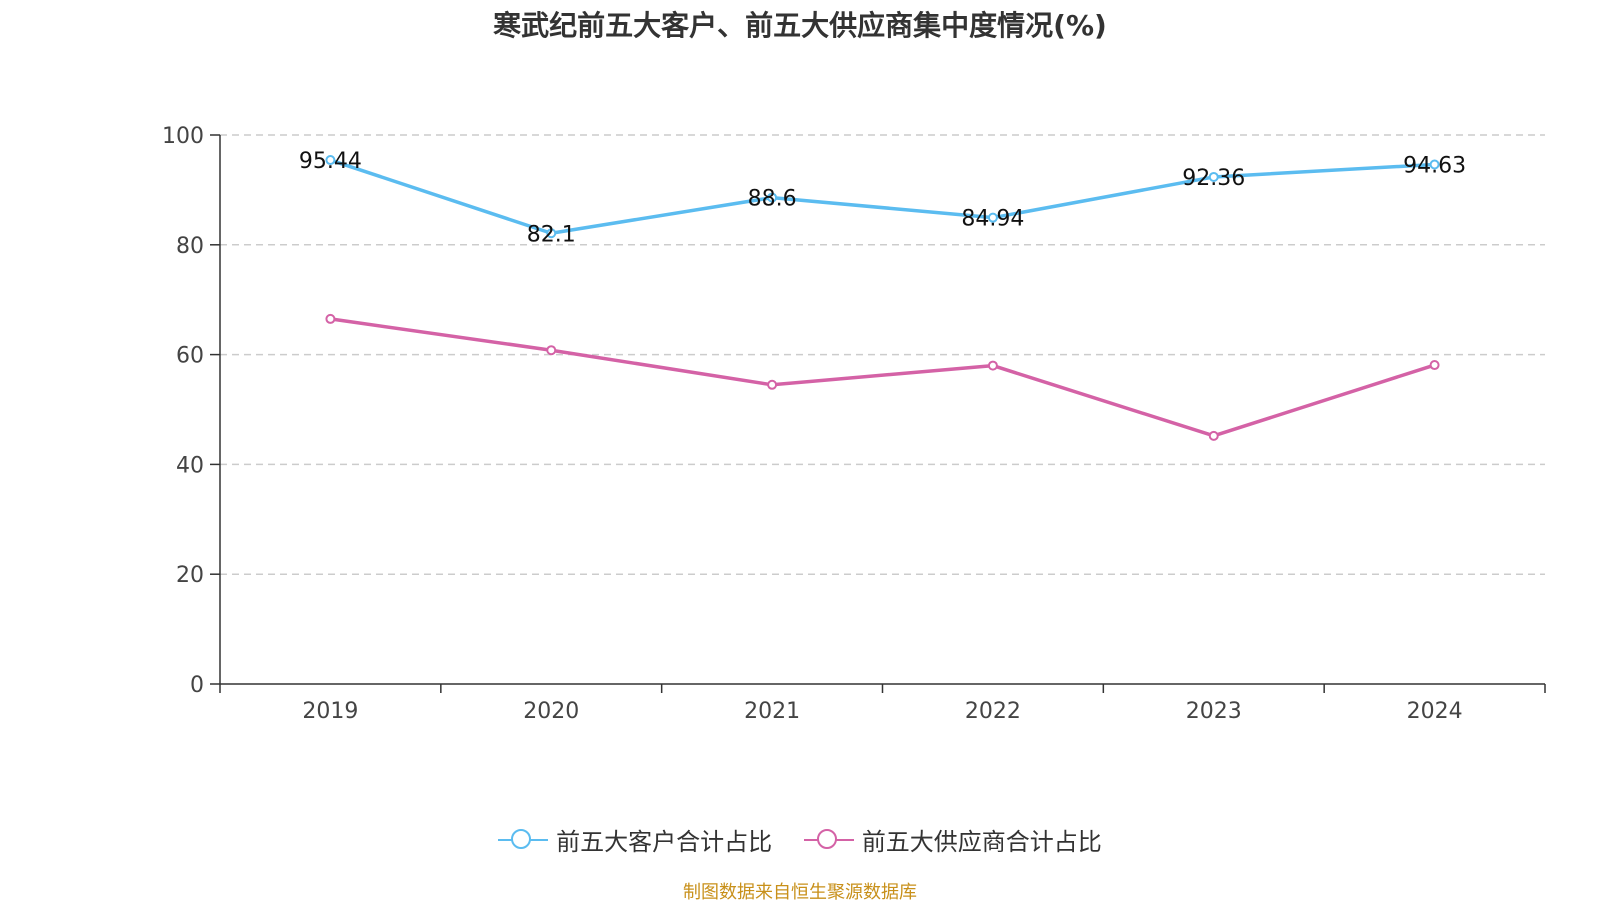 Image resolution: width=1600 pixels, height=904 pixels. I want to click on data-point-s0-2021, so click(772, 197).